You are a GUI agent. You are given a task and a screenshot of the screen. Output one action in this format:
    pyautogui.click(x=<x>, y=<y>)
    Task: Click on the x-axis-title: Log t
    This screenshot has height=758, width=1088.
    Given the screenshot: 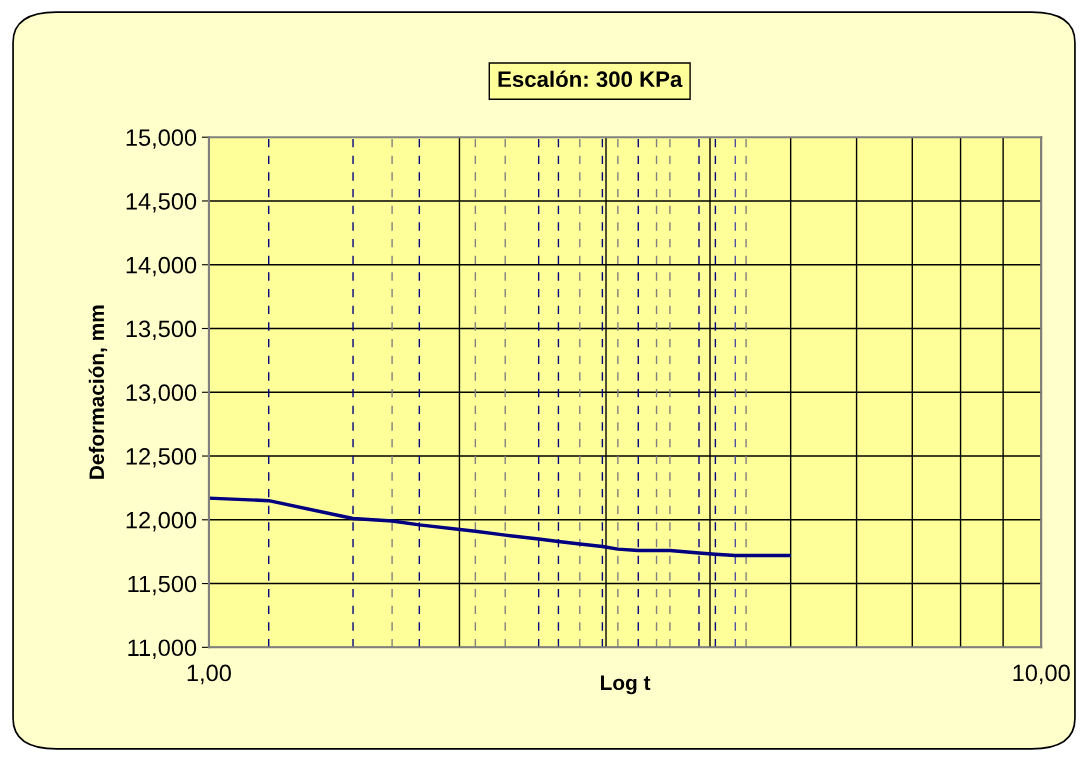 What is the action you would take?
    pyautogui.click(x=626, y=685)
    